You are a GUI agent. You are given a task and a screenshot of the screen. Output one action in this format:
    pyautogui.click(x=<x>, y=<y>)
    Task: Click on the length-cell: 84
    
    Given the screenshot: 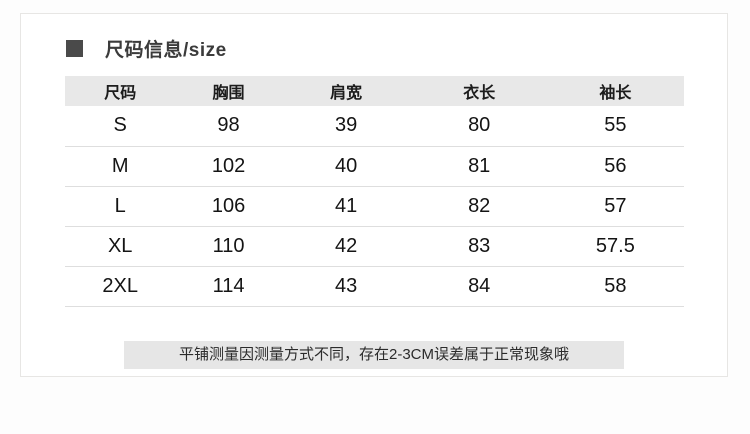 What is the action you would take?
    pyautogui.click(x=479, y=285)
    